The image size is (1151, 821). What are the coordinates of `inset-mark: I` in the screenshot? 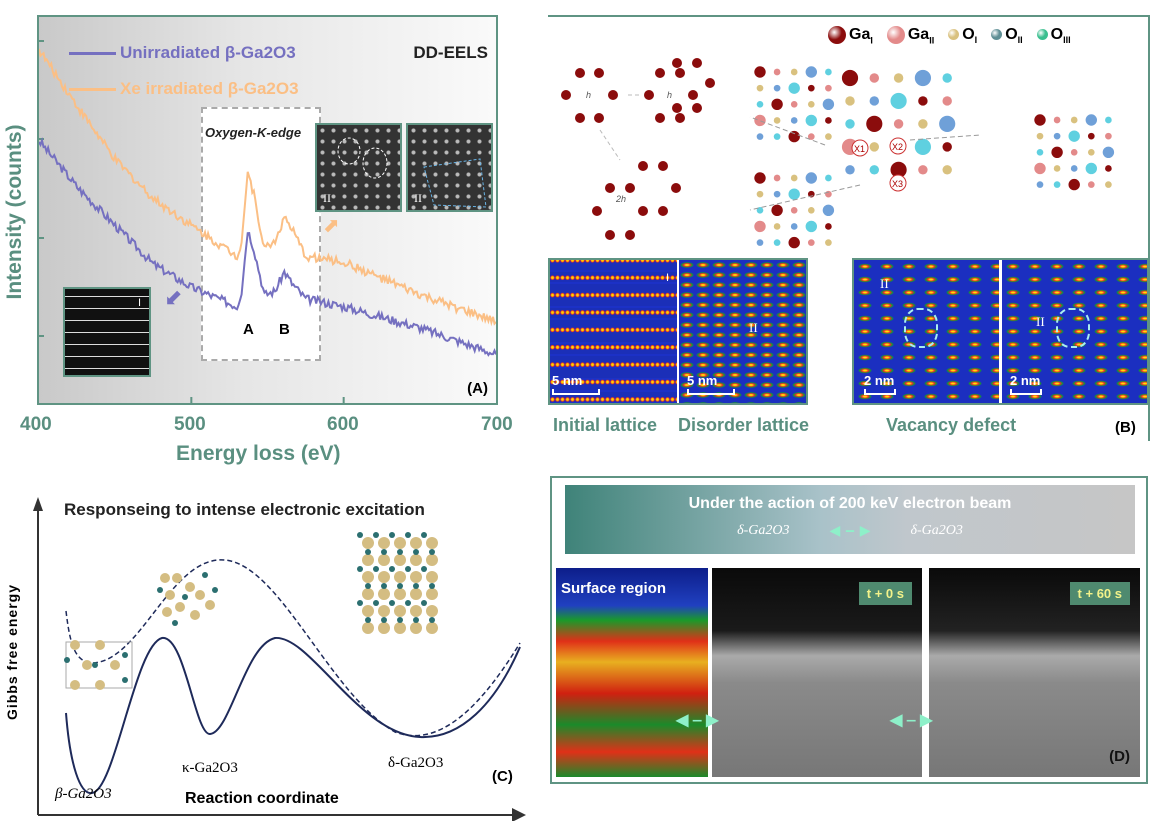 It's located at (139, 303).